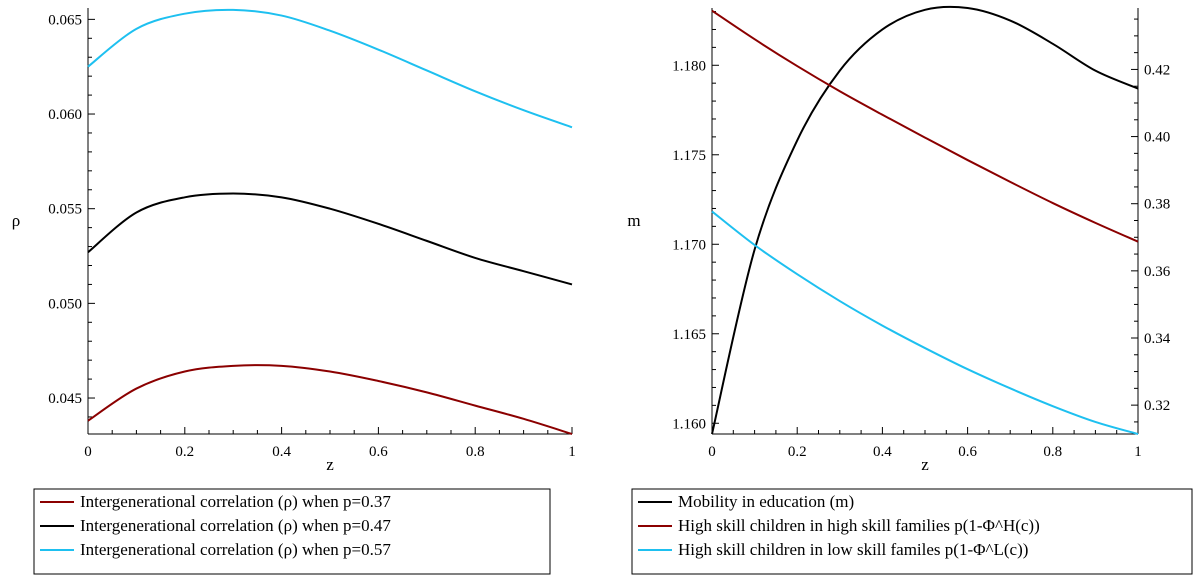 This screenshot has height=581, width=1202. What do you see at coordinates (65, 210) in the screenshot?
I see `y-tick-label: 0.055` at bounding box center [65, 210].